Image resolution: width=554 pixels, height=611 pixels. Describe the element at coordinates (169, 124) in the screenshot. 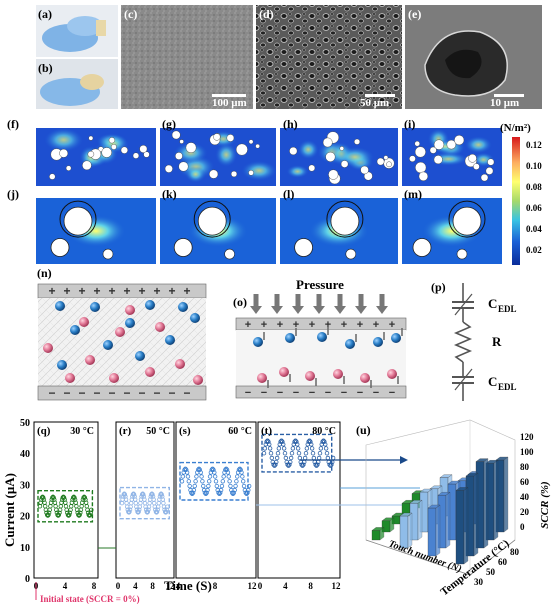

I see `panel-label-g: (g)` at that location.